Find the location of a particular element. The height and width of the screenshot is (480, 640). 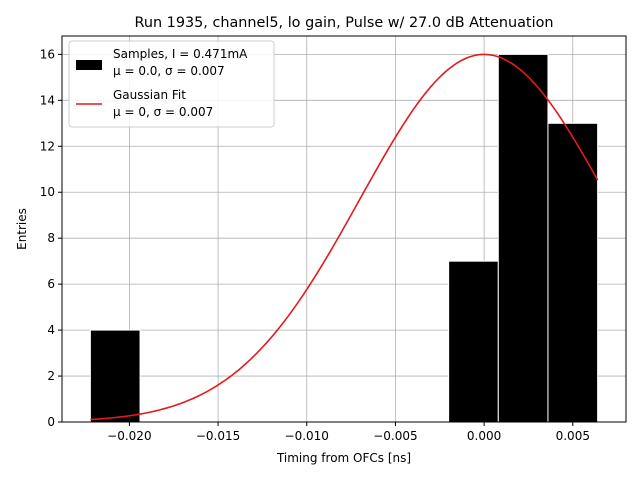

legend-swatch-samples is located at coordinates (89, 65).